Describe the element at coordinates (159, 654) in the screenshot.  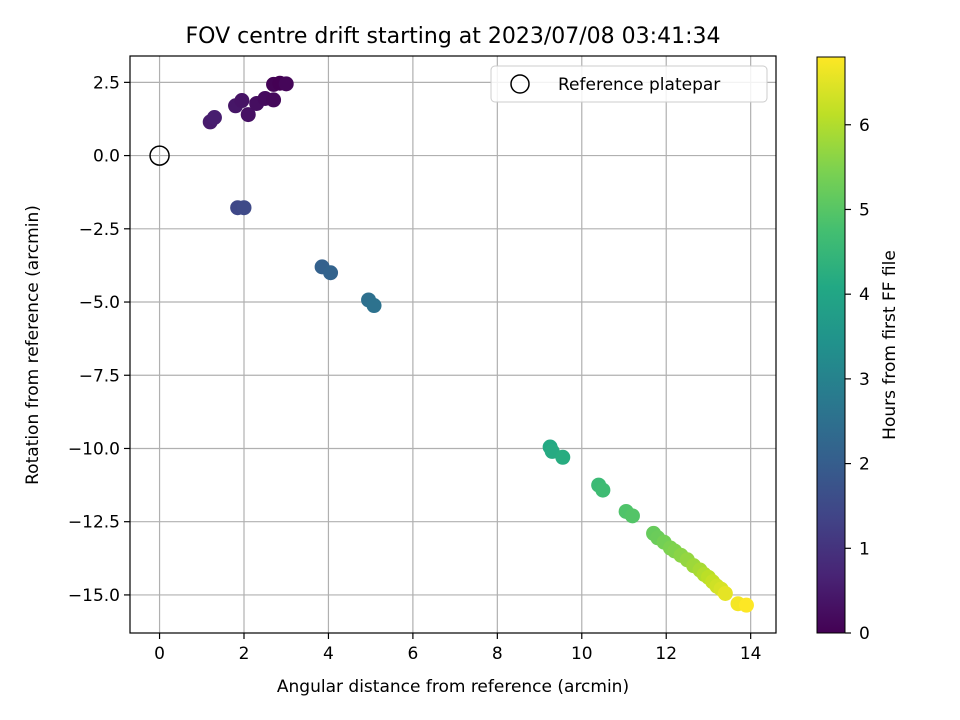
I see `x-tick-label: 0` at that location.